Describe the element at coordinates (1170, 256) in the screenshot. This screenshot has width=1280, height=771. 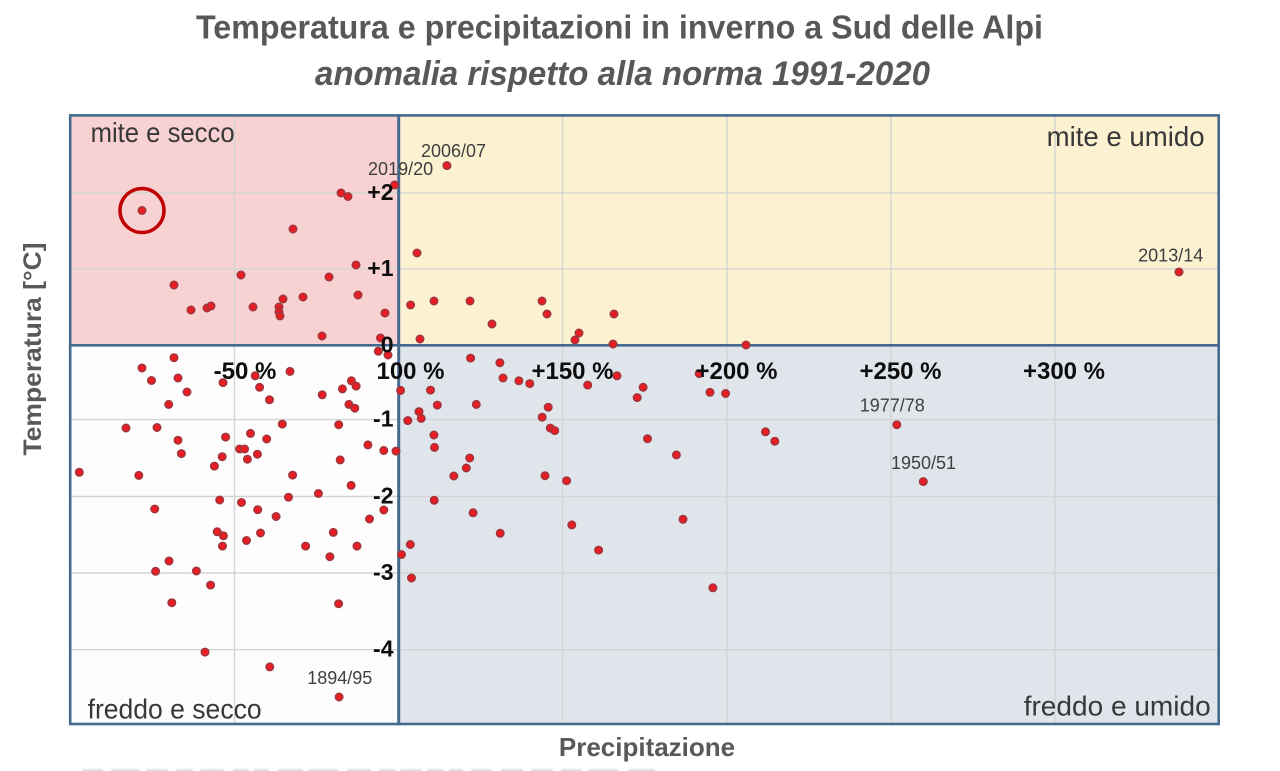
I see `svg-text: 2013/14` at that location.